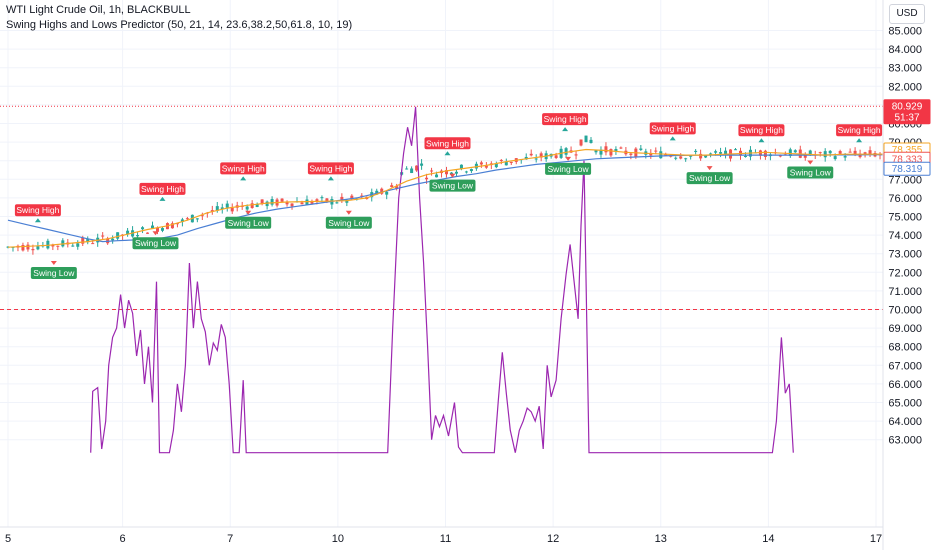 This screenshot has width=932, height=555. Describe the element at coordinates (709, 175) in the screenshot. I see `swing-low-label: Swing Low` at that location.